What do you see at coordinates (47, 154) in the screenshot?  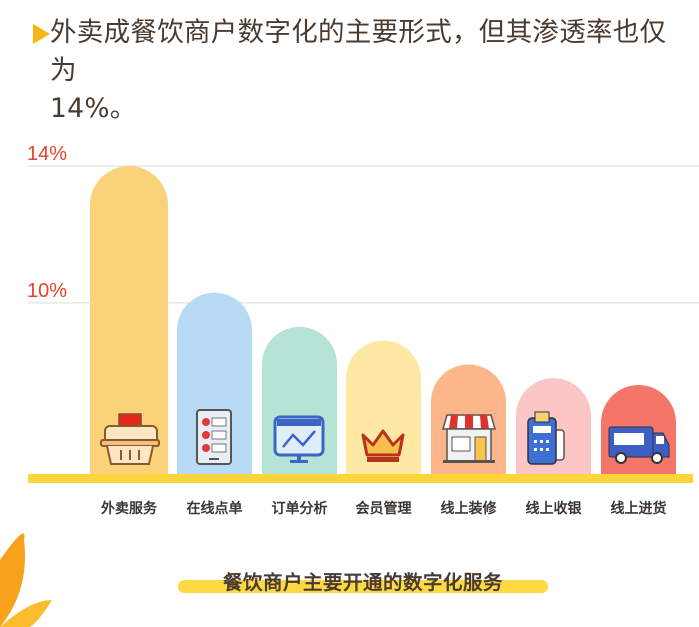 I see `y-tick-label: 14%` at bounding box center [47, 154].